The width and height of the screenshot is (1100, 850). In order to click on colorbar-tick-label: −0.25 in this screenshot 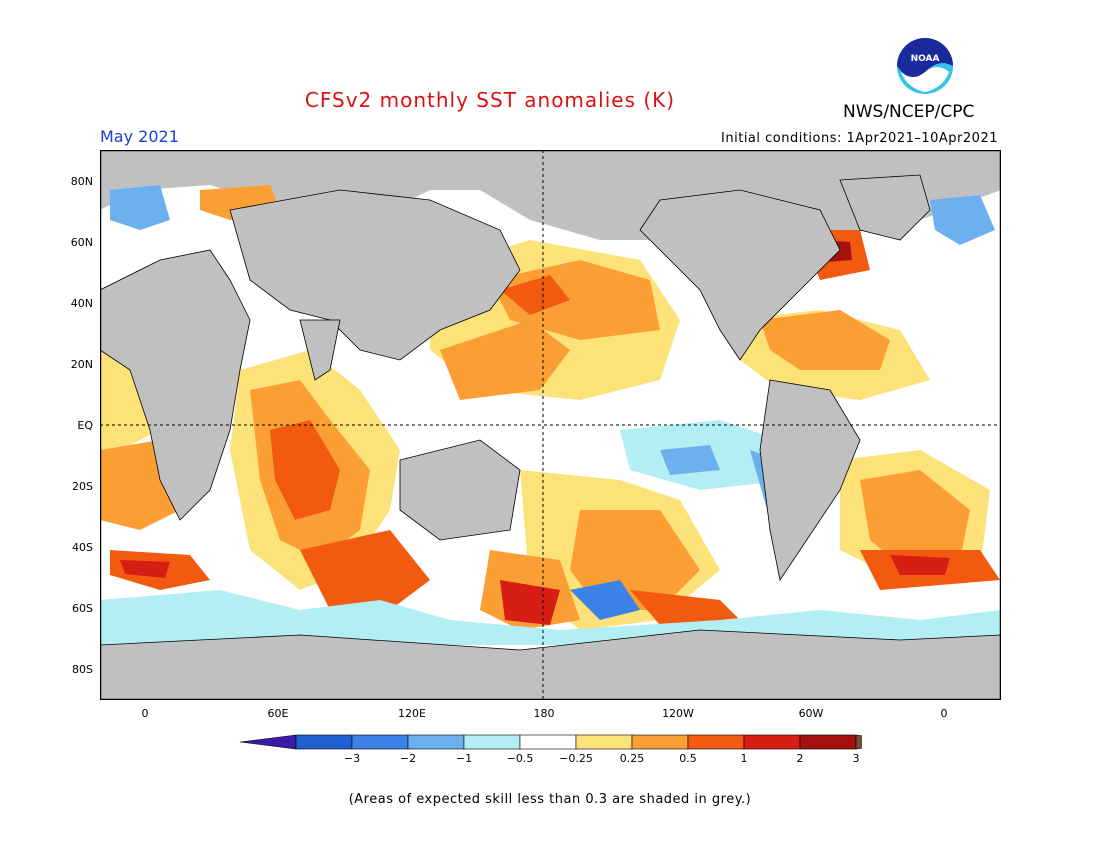, I will do `click(576, 758)`.